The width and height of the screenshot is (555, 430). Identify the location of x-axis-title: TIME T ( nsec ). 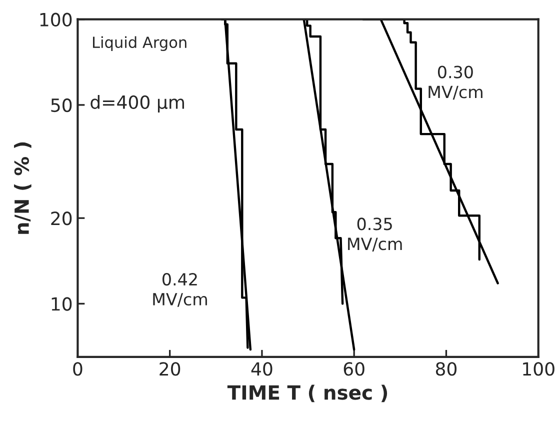
(307, 393).